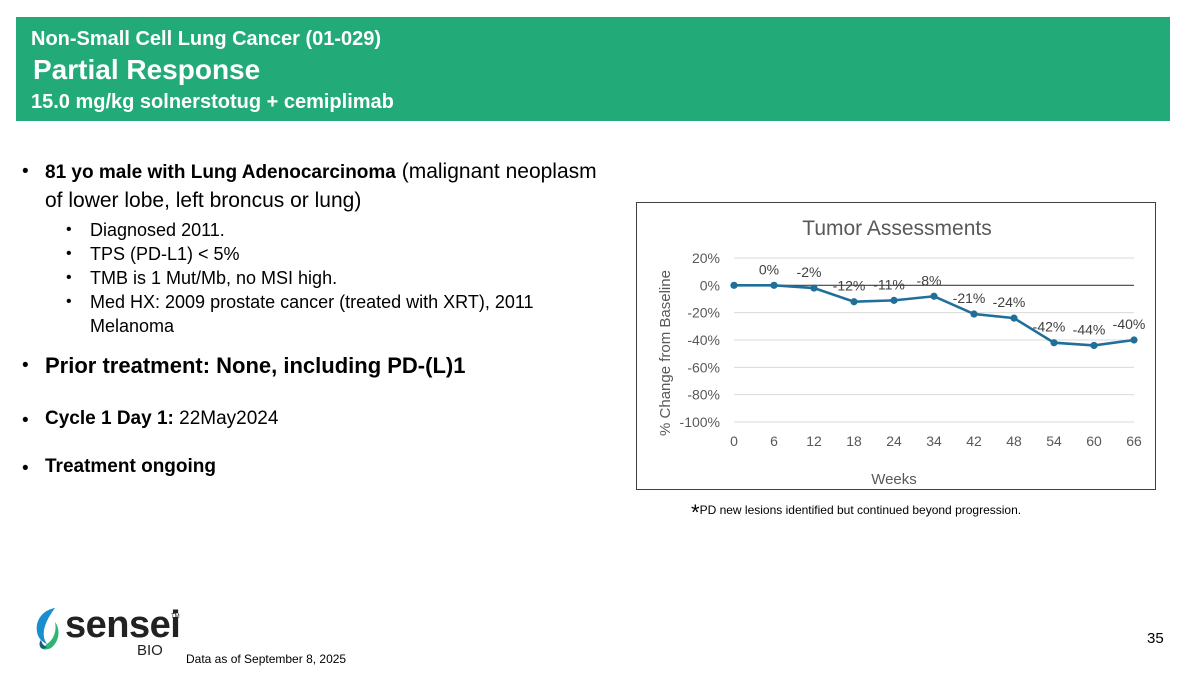  What do you see at coordinates (665, 353) in the screenshot?
I see `y-axis-label: % Change from Baseline` at bounding box center [665, 353].